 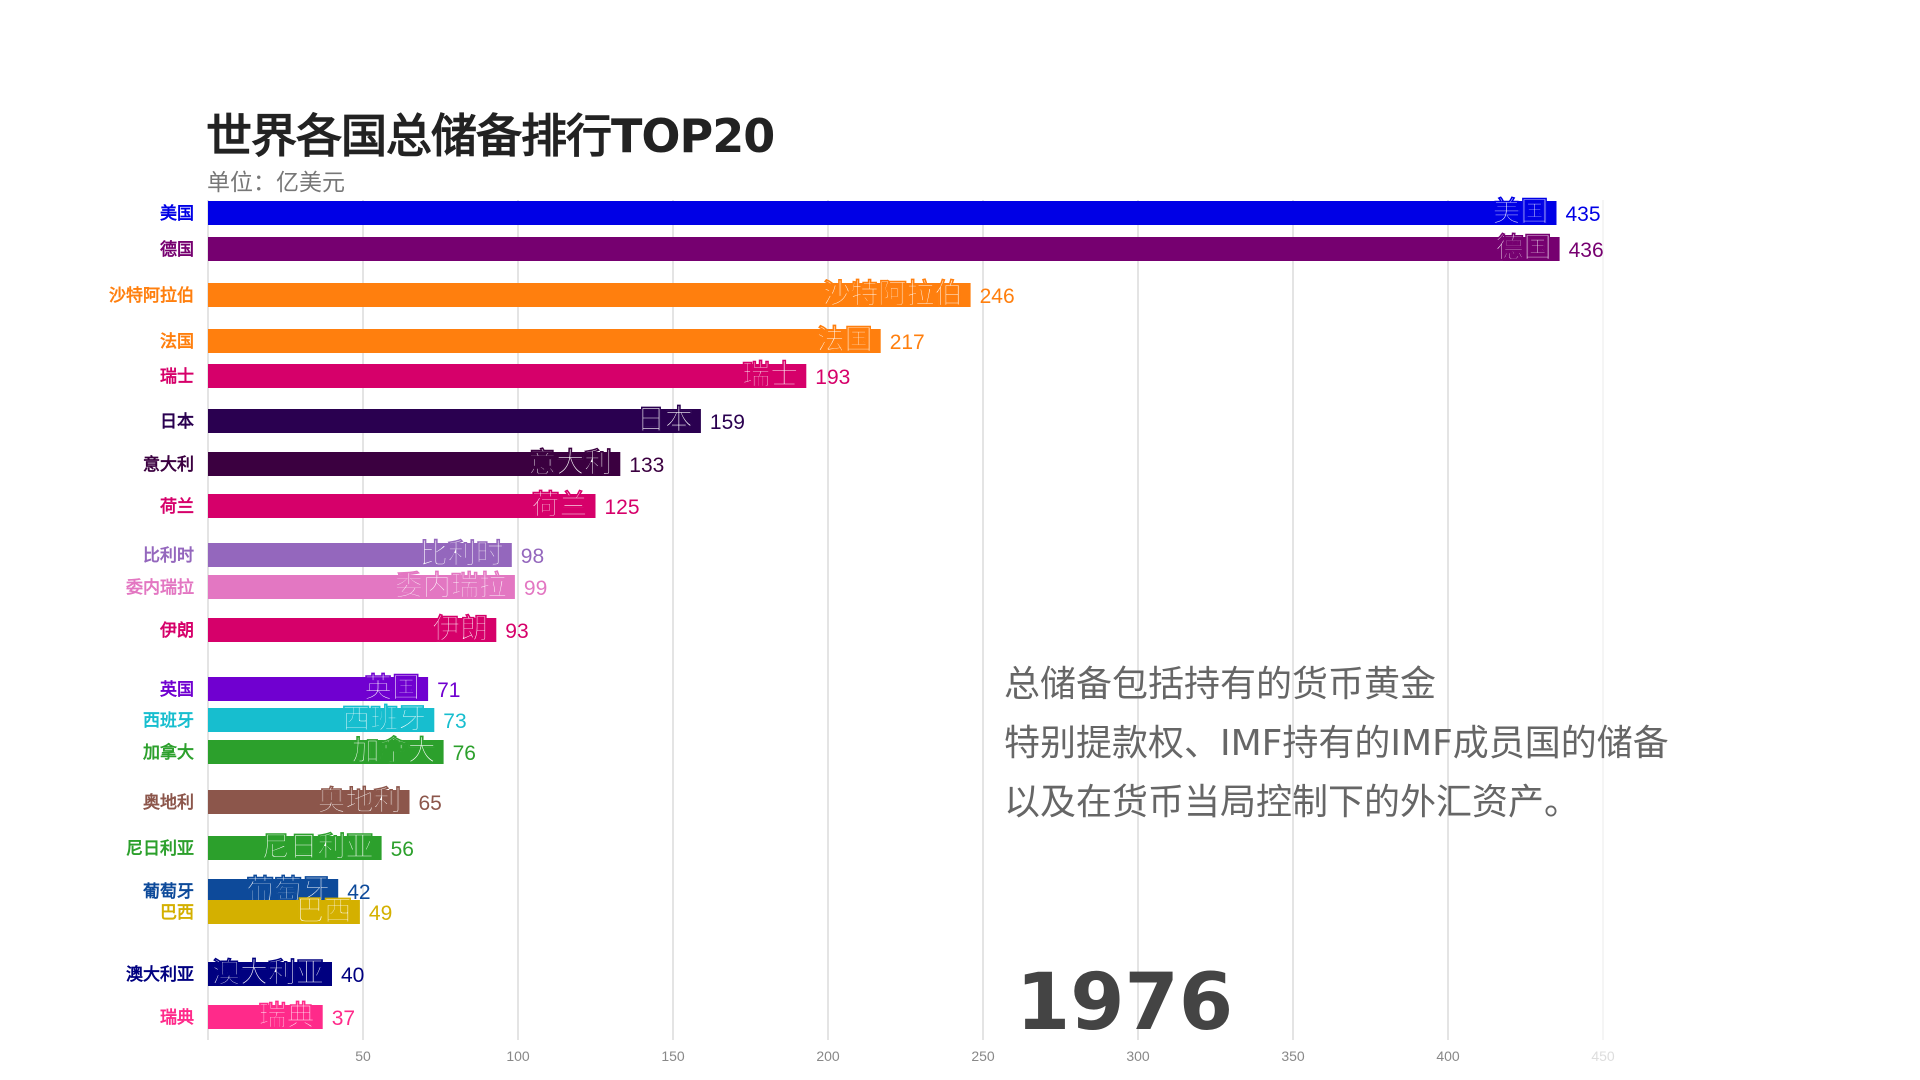 I want to click on chart-subtitle: 单位：亿美元, so click(x=276, y=183).